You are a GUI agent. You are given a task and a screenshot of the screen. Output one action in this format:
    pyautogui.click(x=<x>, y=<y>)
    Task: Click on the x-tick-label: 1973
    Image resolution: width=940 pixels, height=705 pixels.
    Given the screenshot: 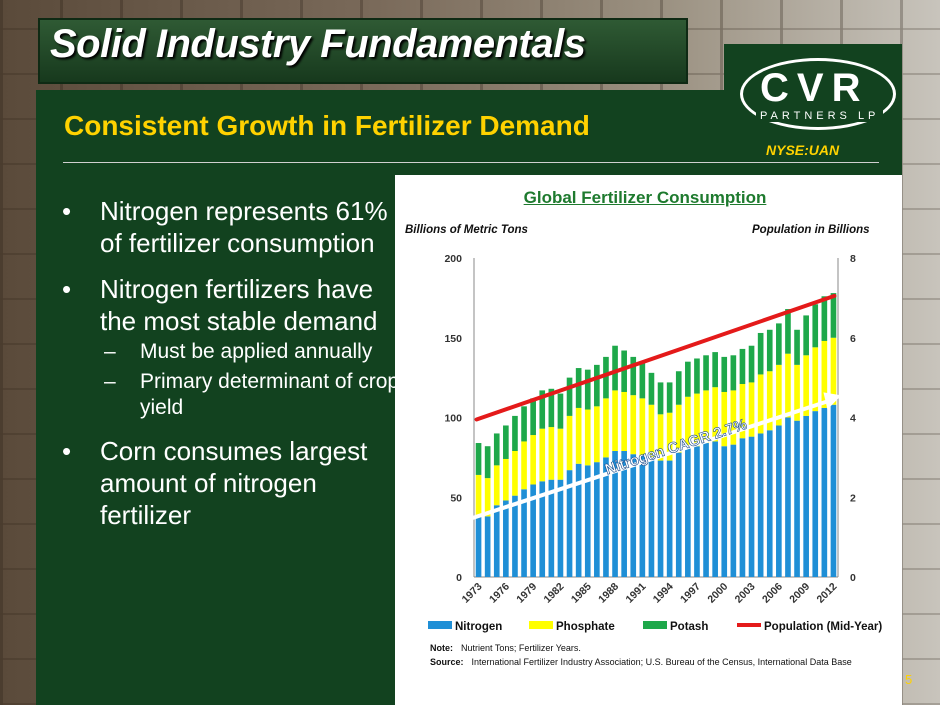 What is the action you would take?
    pyautogui.click(x=472, y=593)
    